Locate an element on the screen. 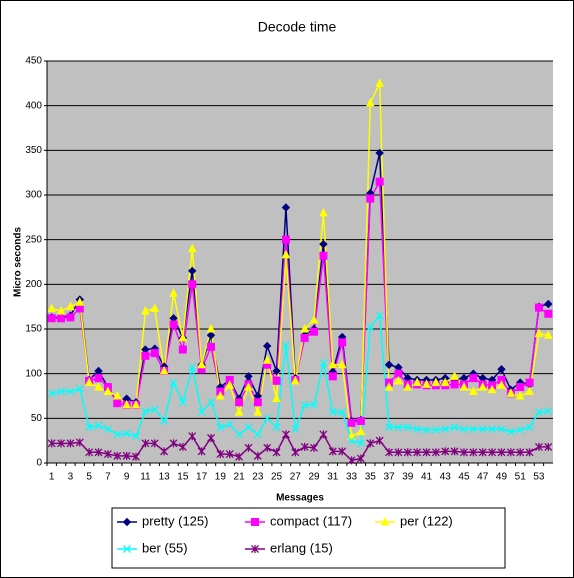 The image size is (574, 578). y-tick-label: 250 is located at coordinates (33, 239).